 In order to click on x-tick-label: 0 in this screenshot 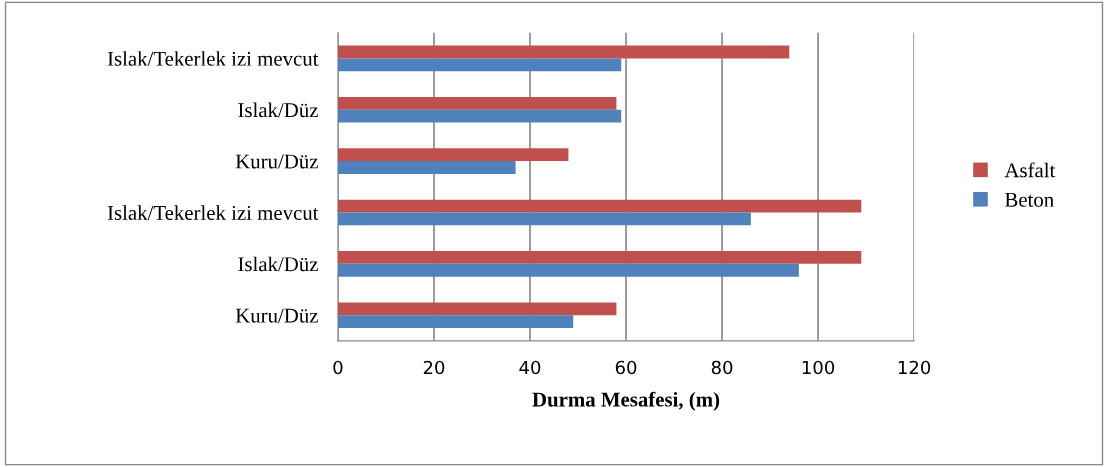, I will do `click(338, 367)`.